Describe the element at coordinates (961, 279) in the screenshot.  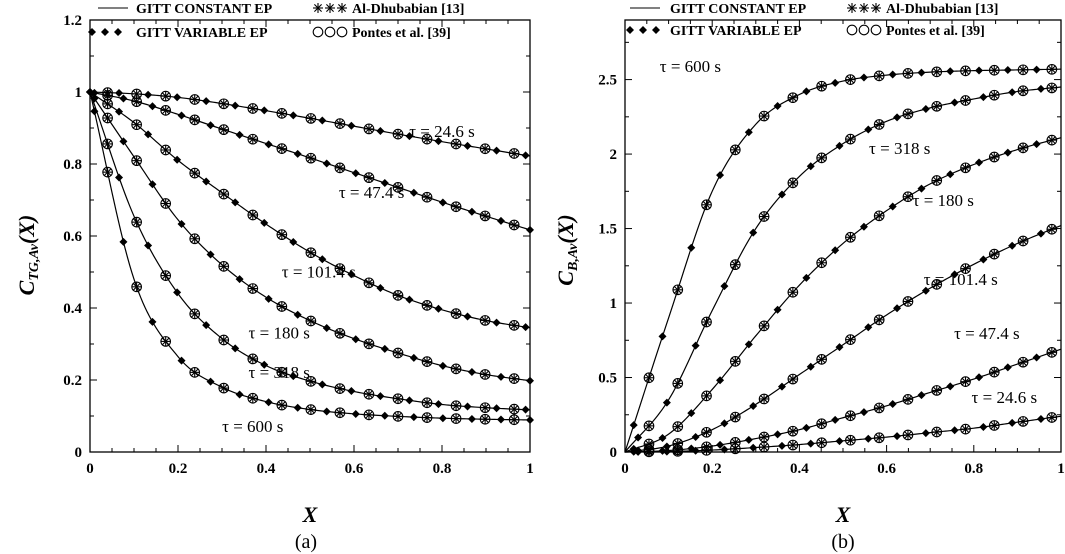
I see `tau-label: τ = 101.4 s` at that location.